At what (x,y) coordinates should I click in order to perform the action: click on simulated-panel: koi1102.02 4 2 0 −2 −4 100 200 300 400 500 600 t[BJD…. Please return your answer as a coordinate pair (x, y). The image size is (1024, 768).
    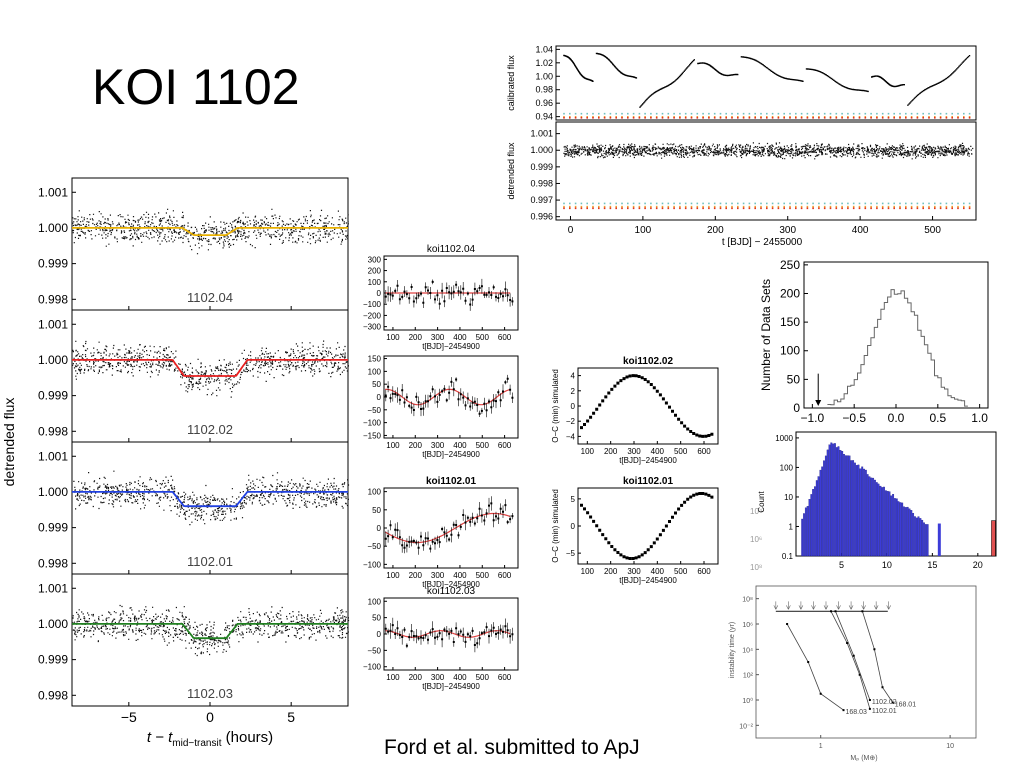
    Looking at the image, I should click on (635, 410).